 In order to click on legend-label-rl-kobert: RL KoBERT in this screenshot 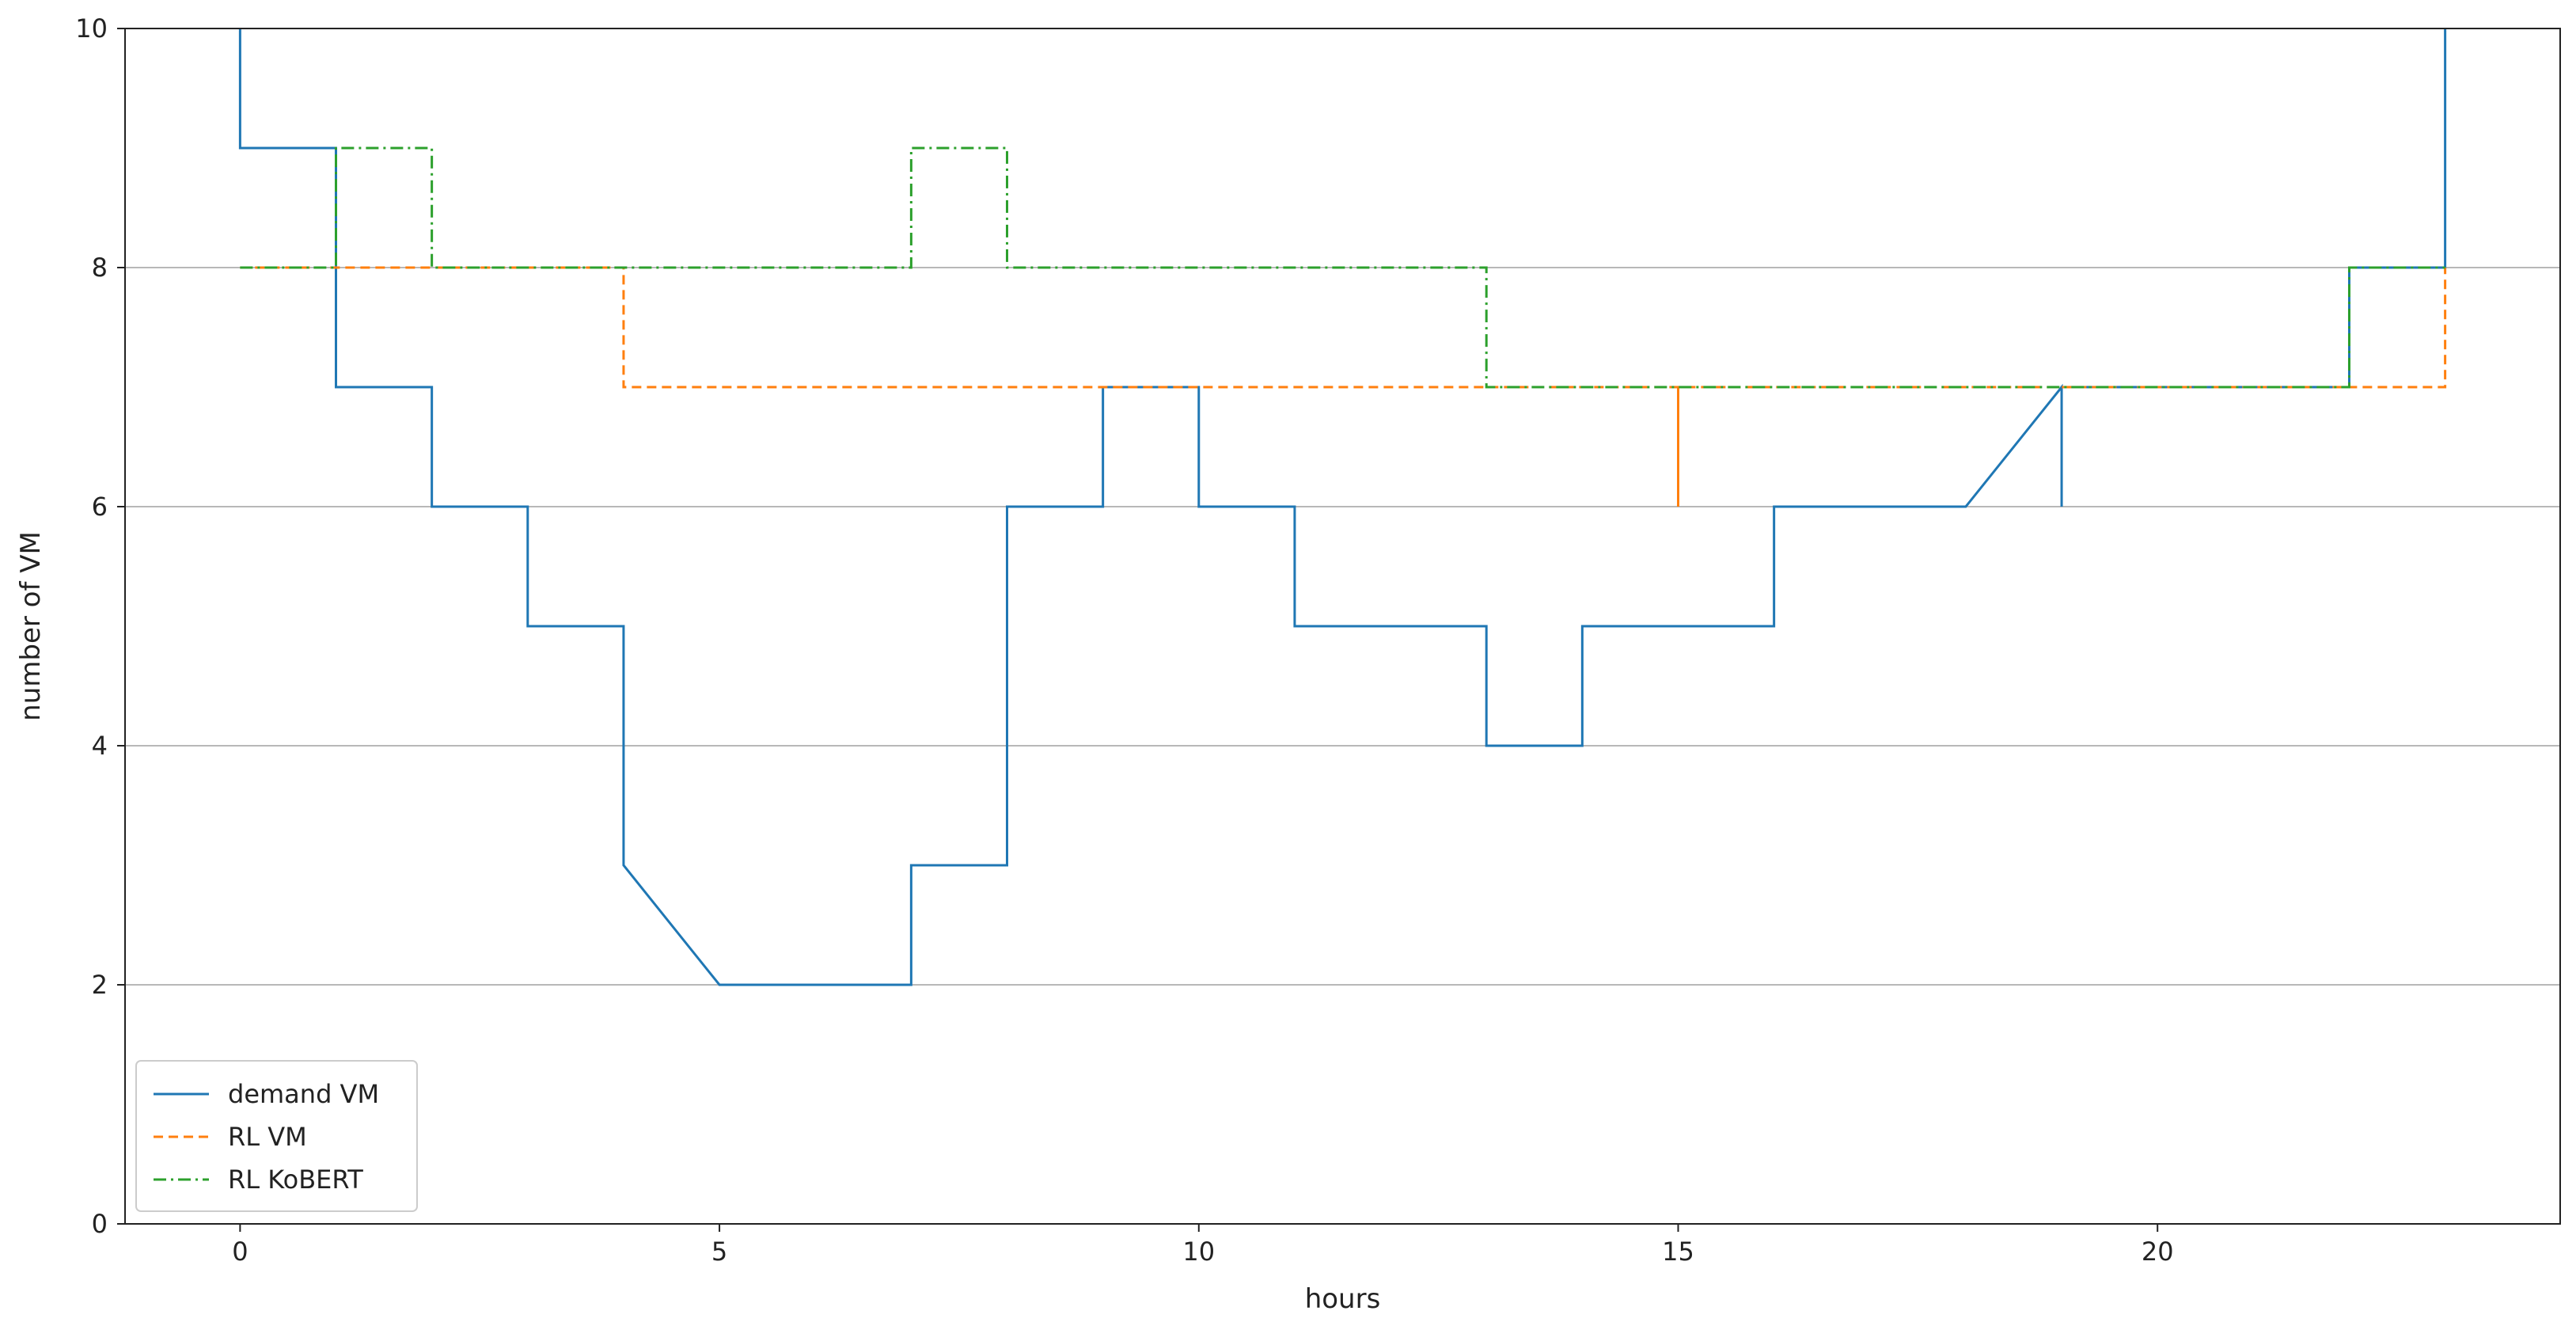, I will do `click(295, 1180)`.